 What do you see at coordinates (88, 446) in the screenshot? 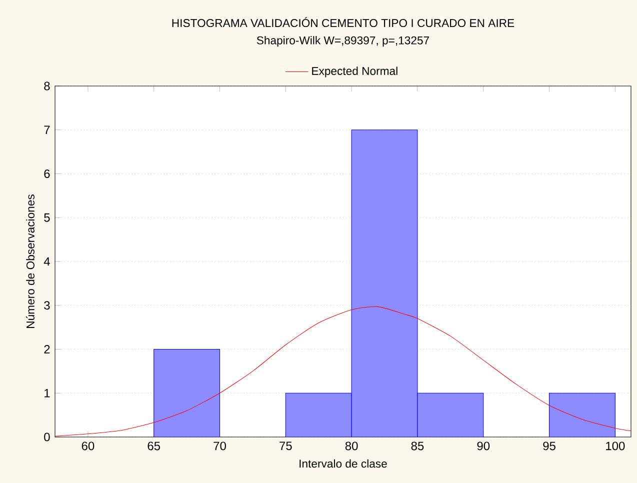
I see `x-tick-label: 60` at bounding box center [88, 446].